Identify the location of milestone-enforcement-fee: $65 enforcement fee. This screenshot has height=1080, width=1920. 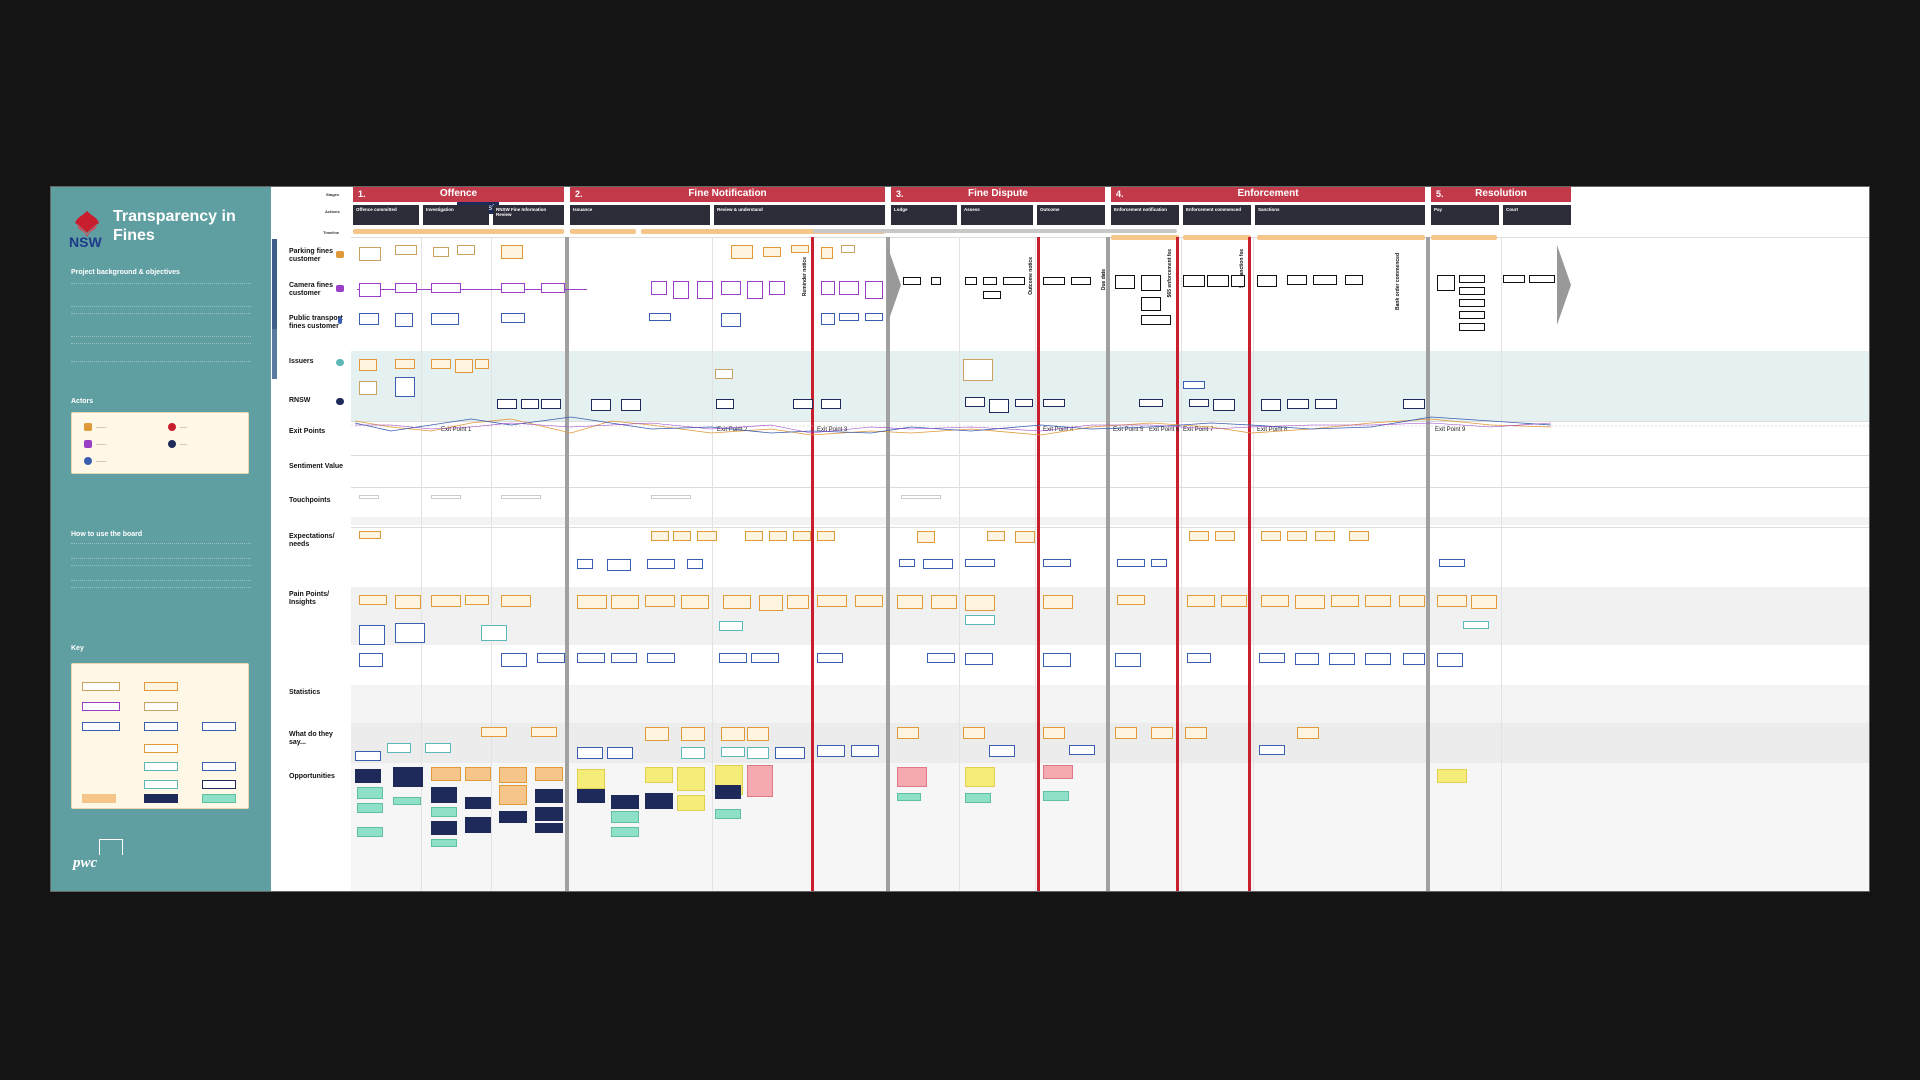
(1170, 273).